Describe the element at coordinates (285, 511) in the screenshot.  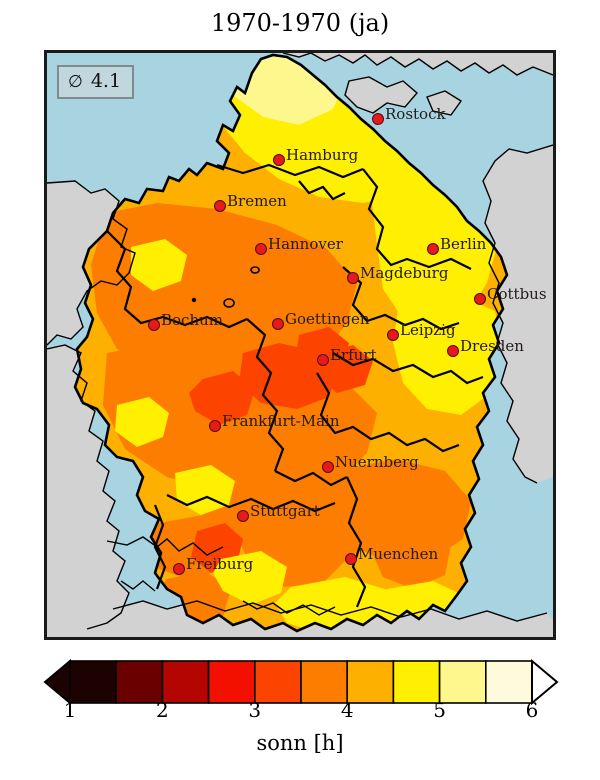
I see `city-label: Stuttgart` at that location.